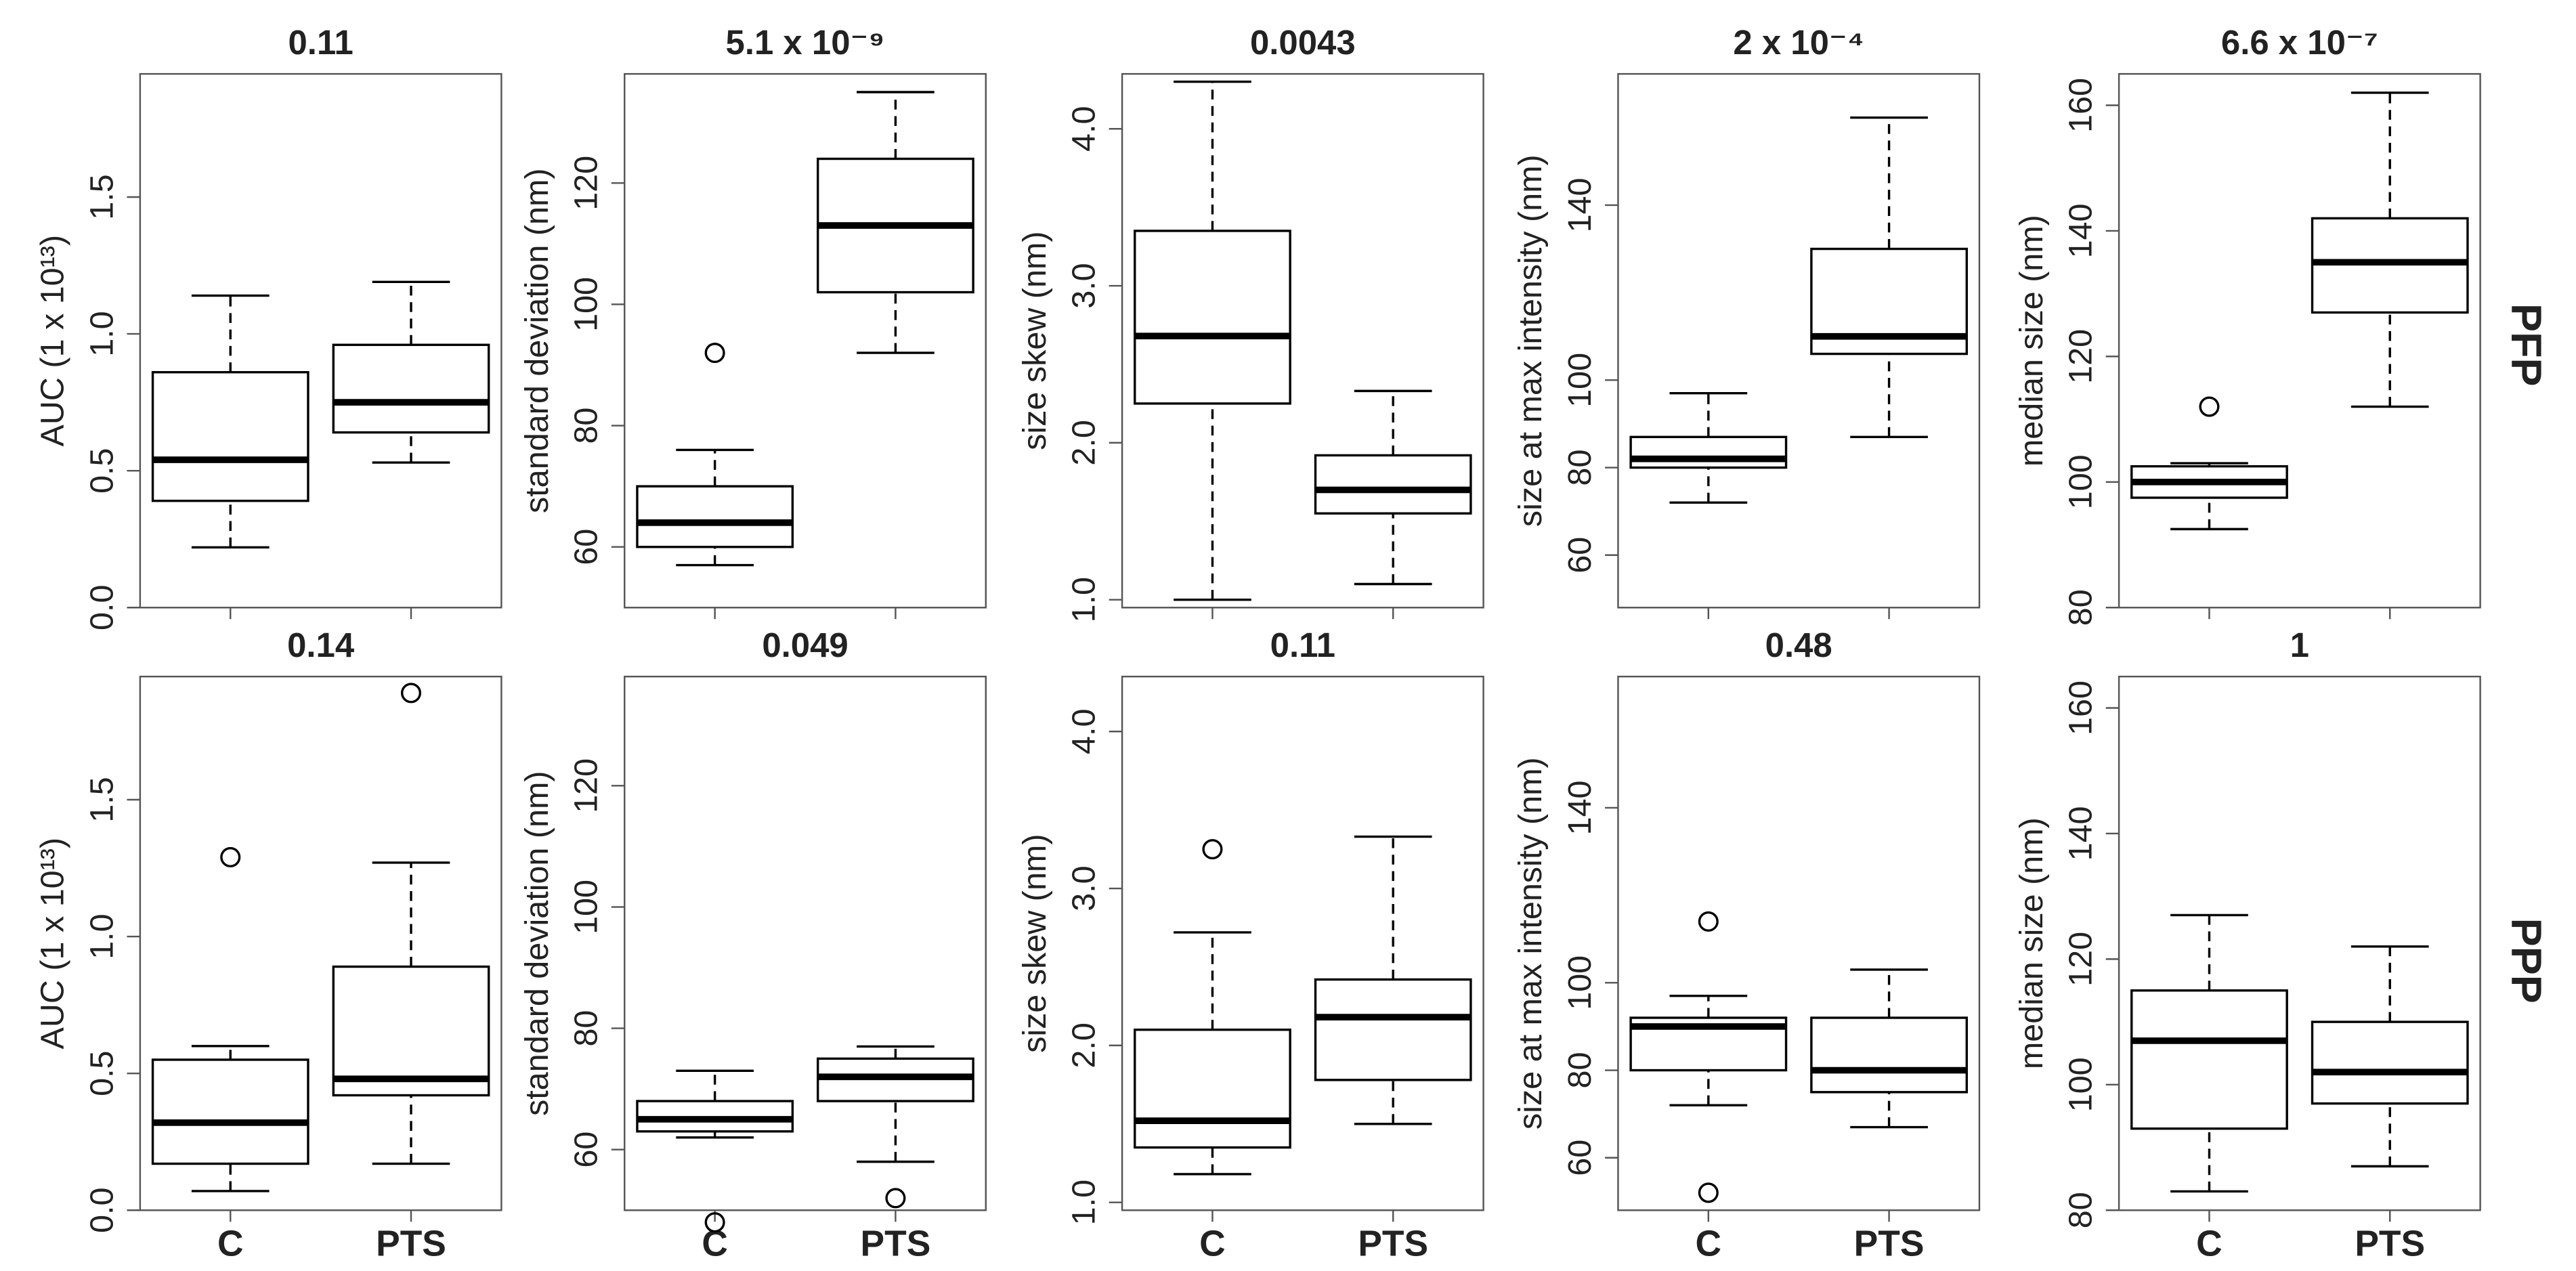  I want to click on row-label: PFP, so click(2526, 345).